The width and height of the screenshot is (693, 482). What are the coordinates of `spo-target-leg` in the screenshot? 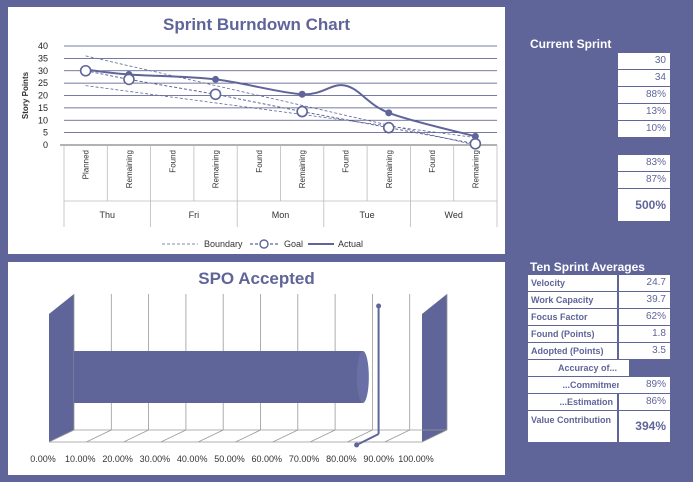 It's located at (368, 439).